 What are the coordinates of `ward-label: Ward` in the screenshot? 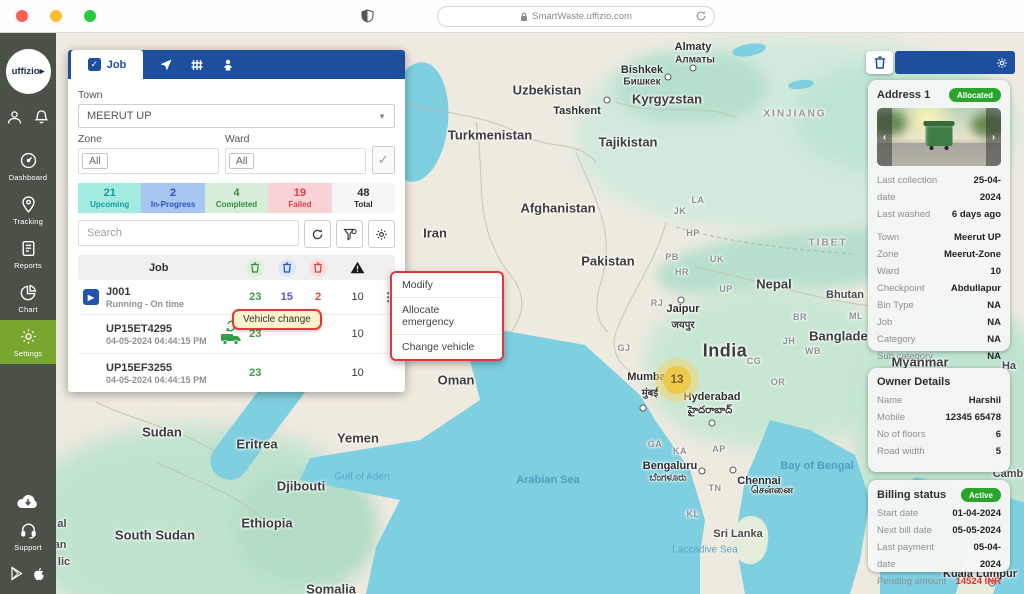 It's located at (237, 139).